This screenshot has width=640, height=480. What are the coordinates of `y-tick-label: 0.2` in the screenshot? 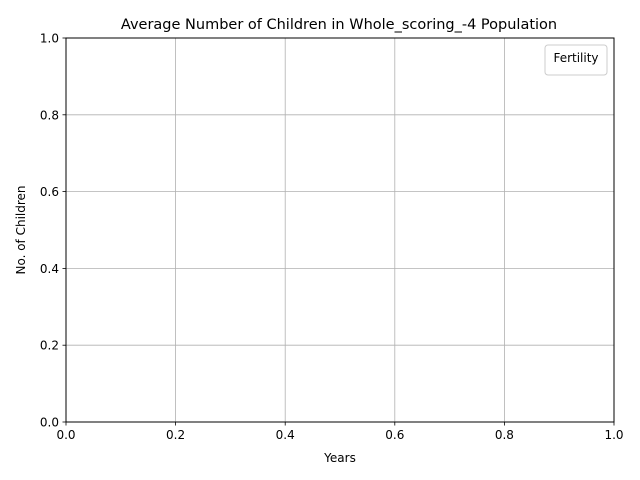 It's located at (49, 346).